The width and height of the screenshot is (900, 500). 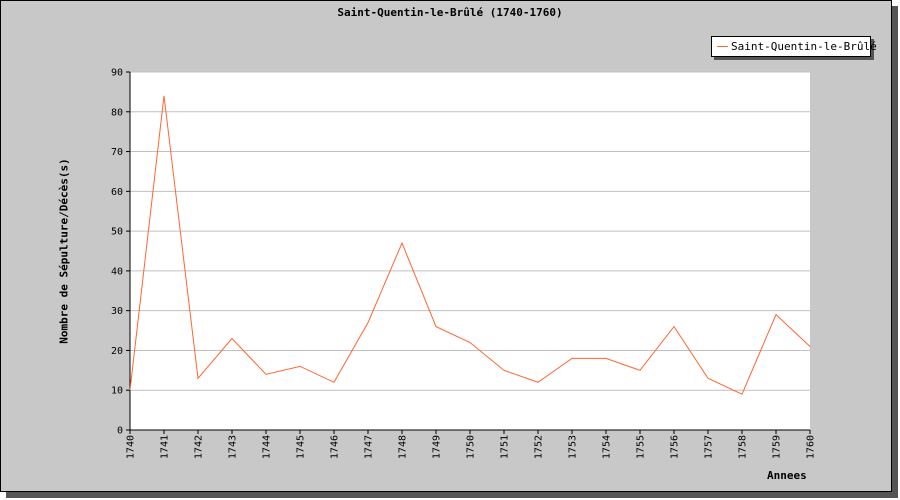 I want to click on y-tick-label: 30, so click(x=117, y=311).